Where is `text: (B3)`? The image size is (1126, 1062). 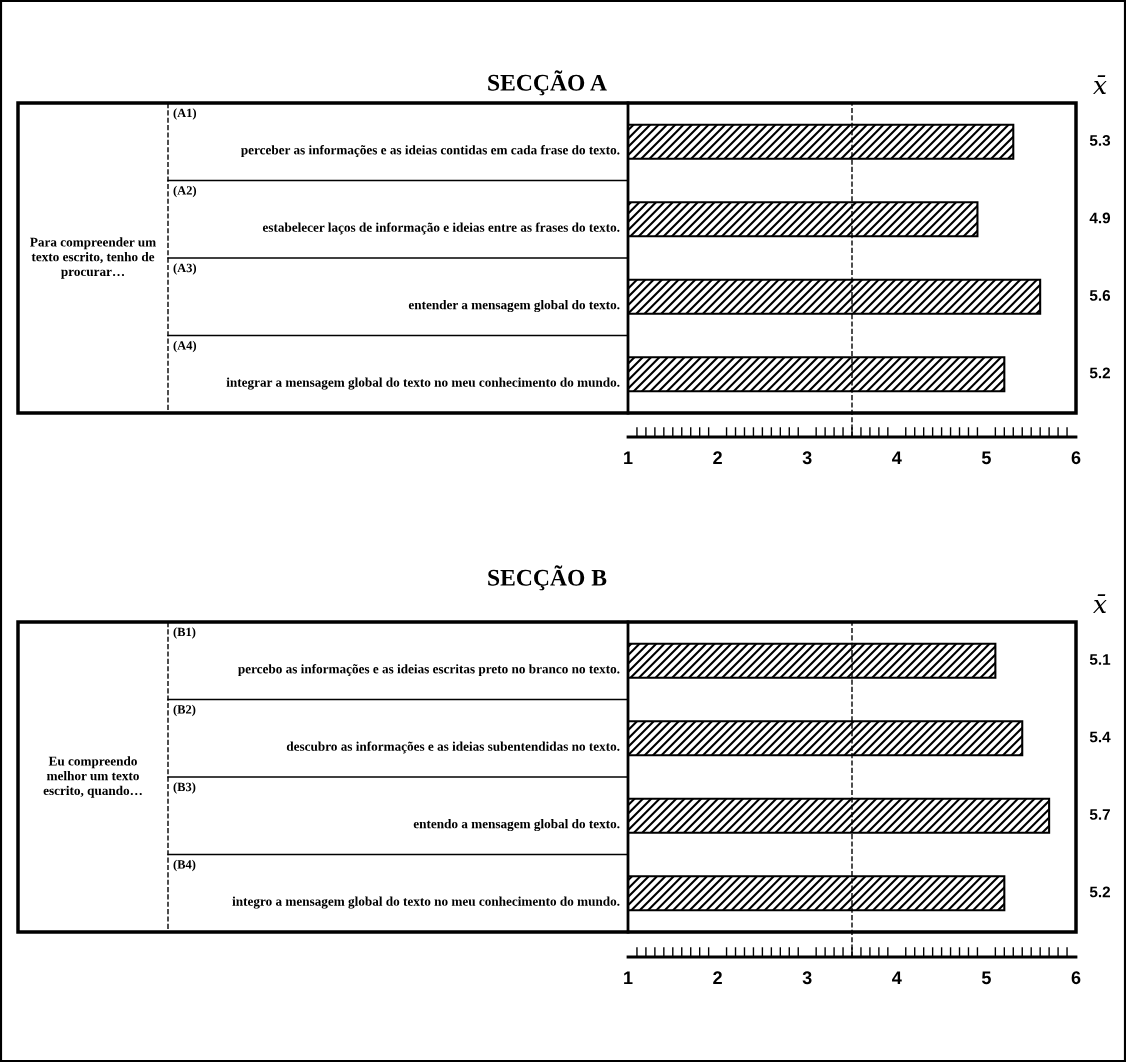 text: (B3) is located at coordinates (184, 788).